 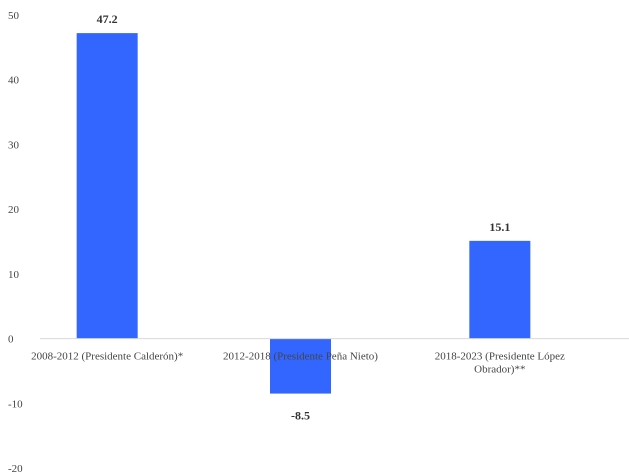 I want to click on y-tick-label: 0, so click(x=11, y=340).